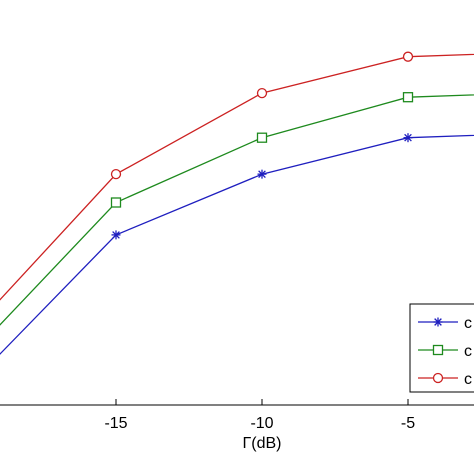 The image size is (474, 474). Describe the element at coordinates (261, 443) in the screenshot. I see `x-axis-title: Γ(dB)` at that location.